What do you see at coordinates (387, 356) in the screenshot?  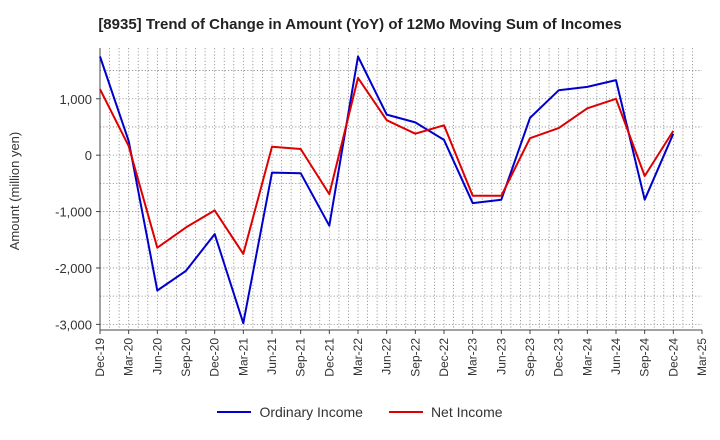 I see `x-tick-label: Jun-22` at bounding box center [387, 356].